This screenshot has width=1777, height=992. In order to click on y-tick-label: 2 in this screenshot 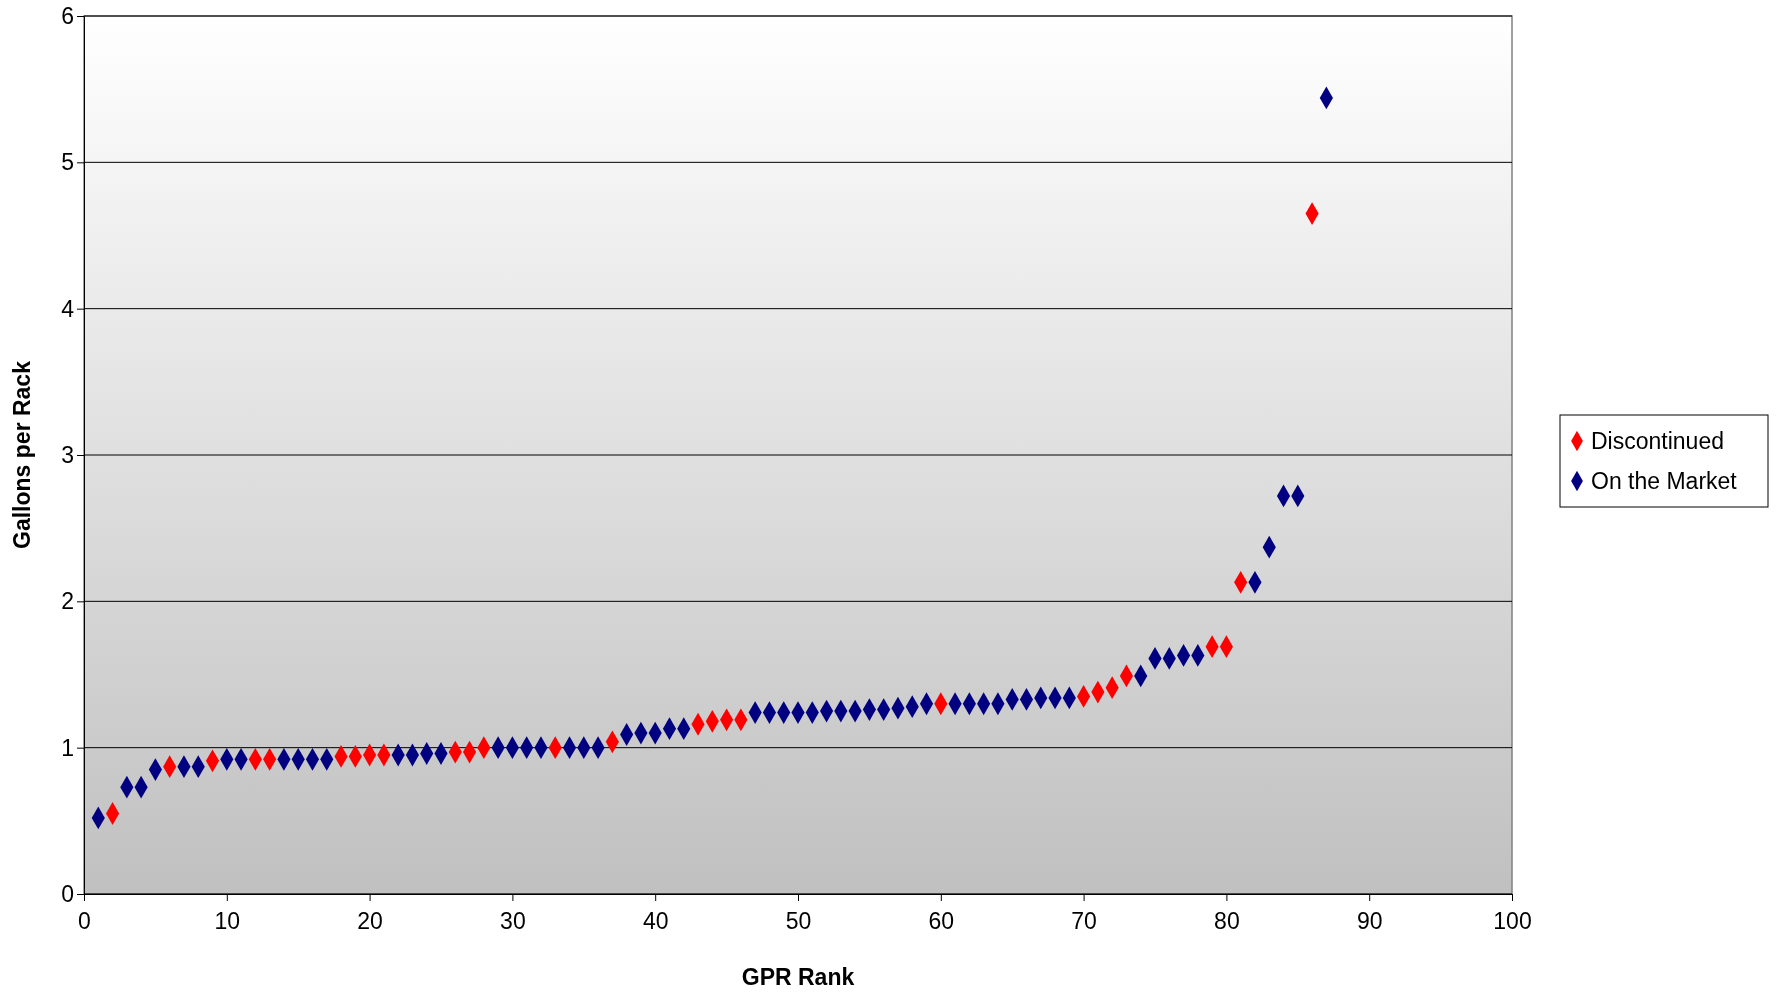, I will do `click(67, 601)`.